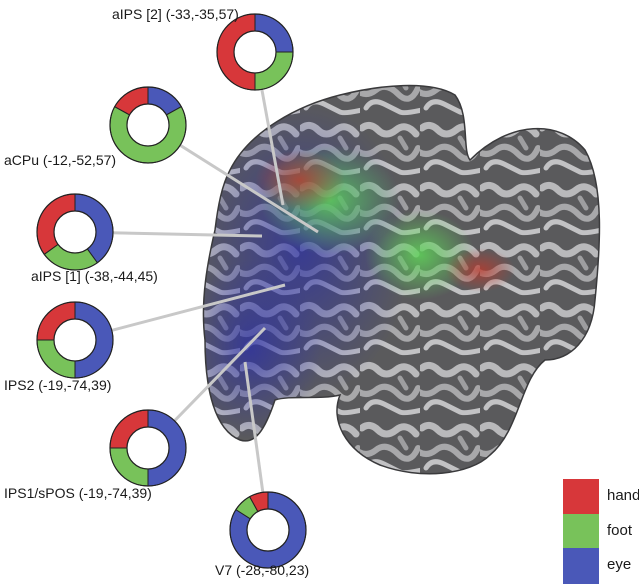 Image resolution: width=639 pixels, height=587 pixels. I want to click on donut-ips1spos, so click(148, 448).